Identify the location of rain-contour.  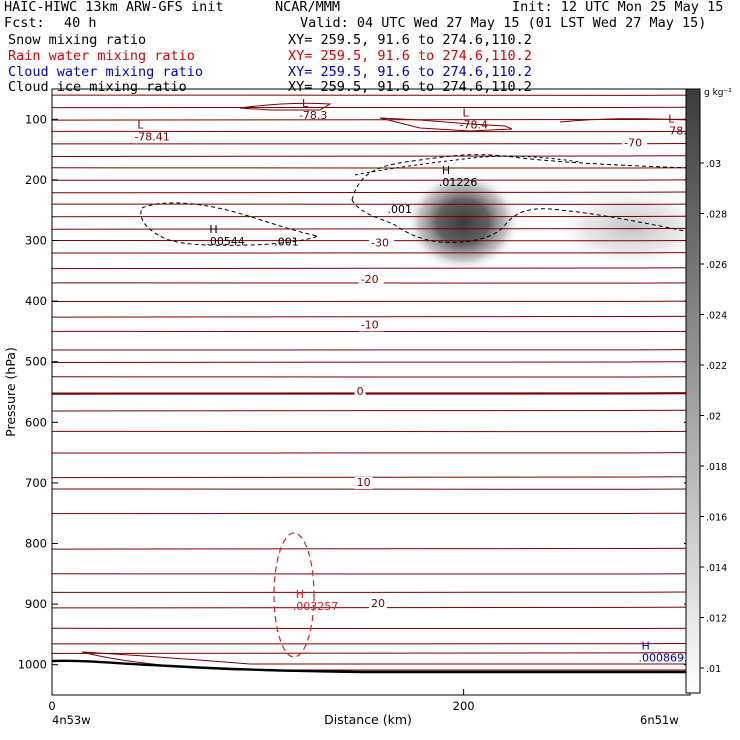
(294, 595).